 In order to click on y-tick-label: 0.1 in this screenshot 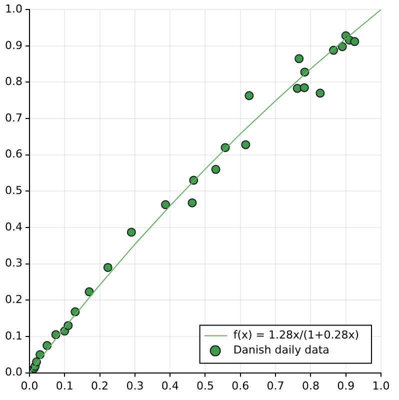, I will do `click(13, 335)`.